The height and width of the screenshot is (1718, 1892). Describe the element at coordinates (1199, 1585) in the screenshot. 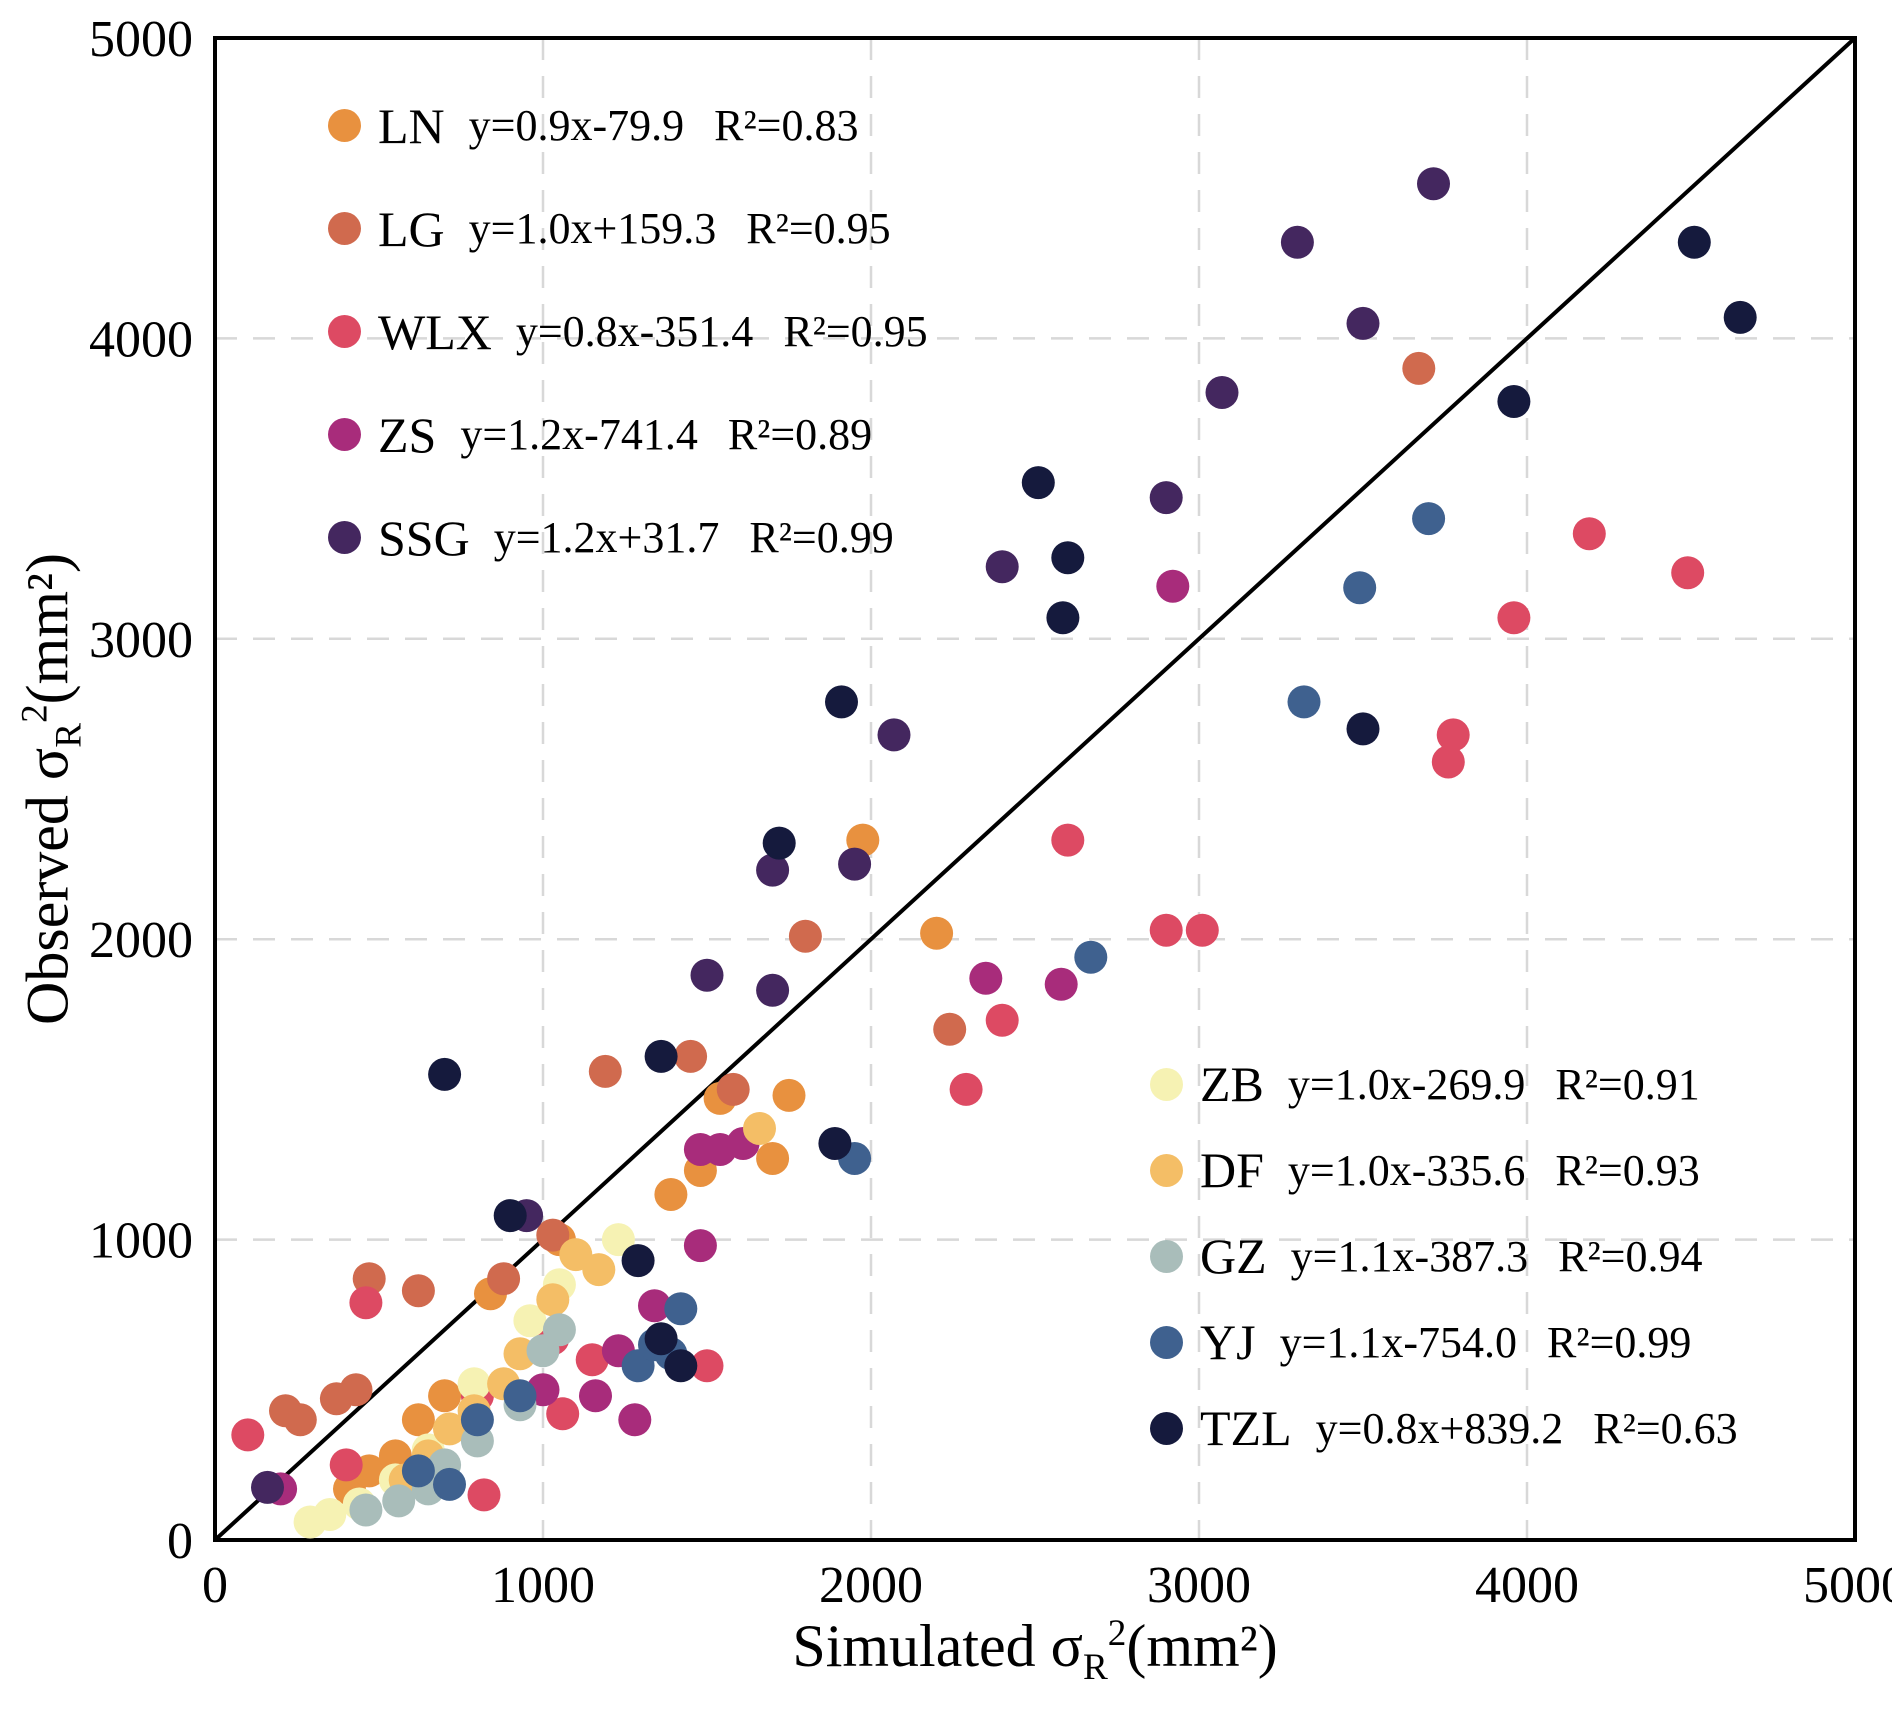

I see `x-tick-label: 3000` at that location.